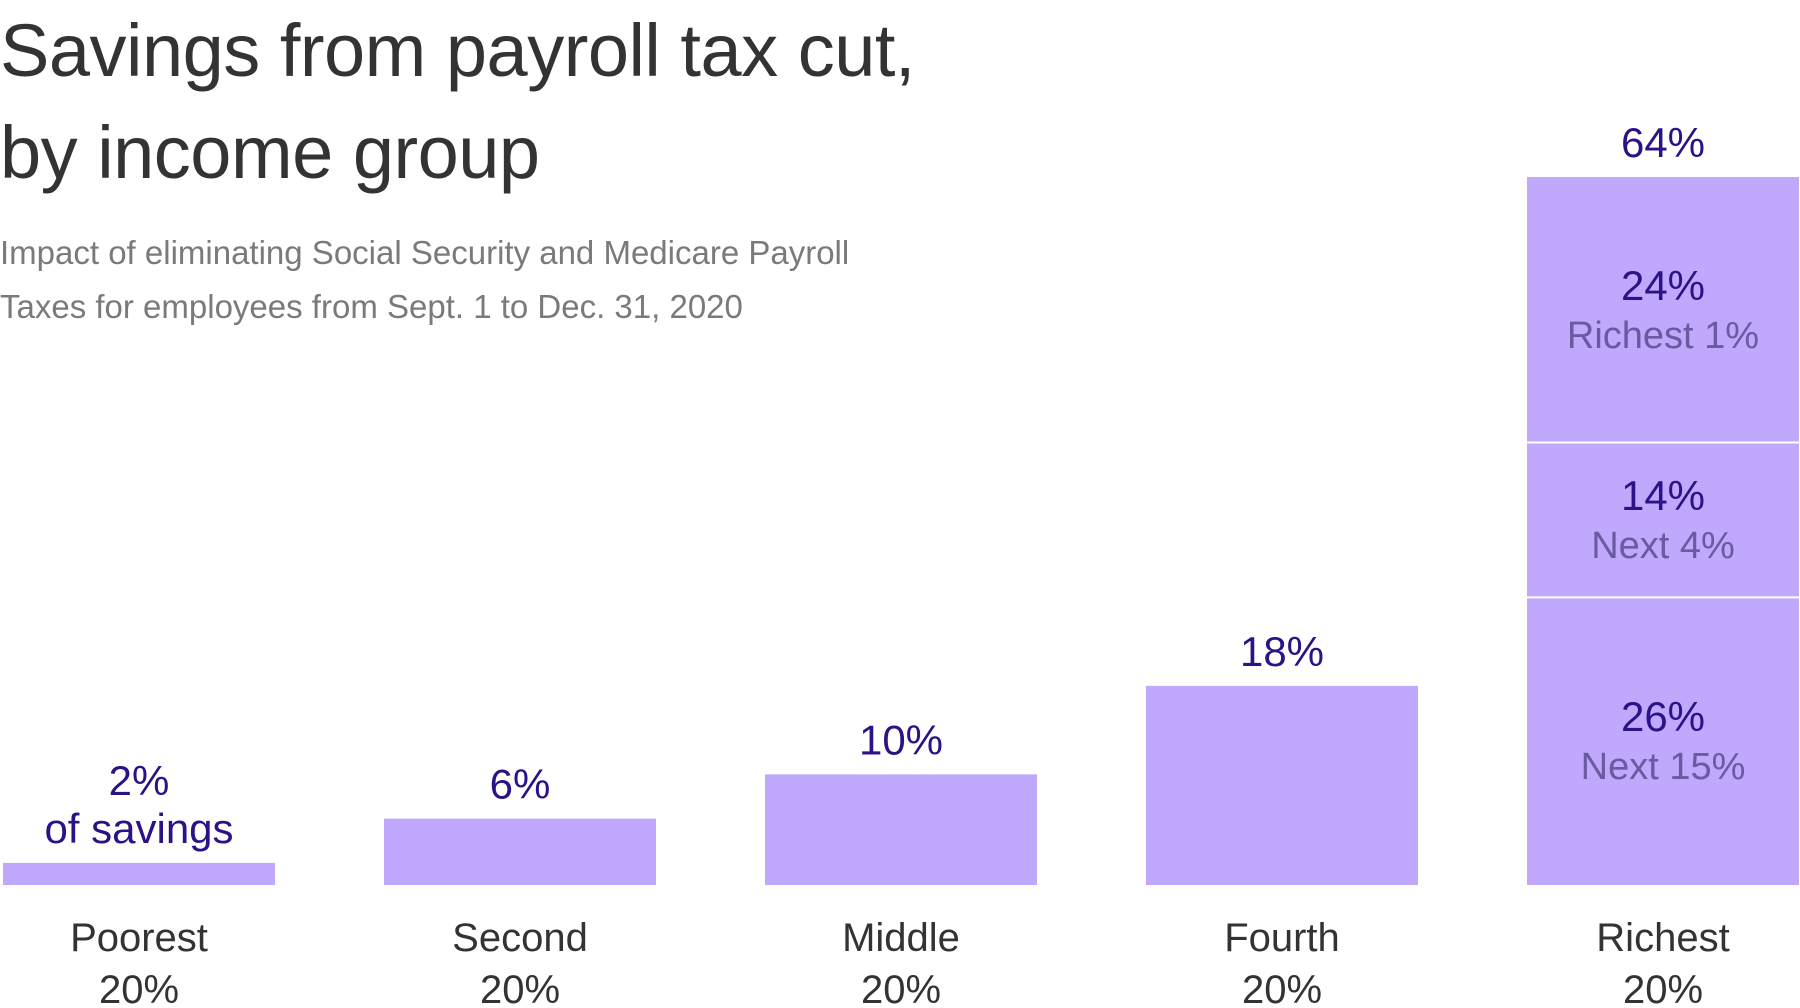 The height and width of the screenshot is (1008, 1800). Describe the element at coordinates (139, 780) in the screenshot. I see `value-label-0-0: 2%` at that location.